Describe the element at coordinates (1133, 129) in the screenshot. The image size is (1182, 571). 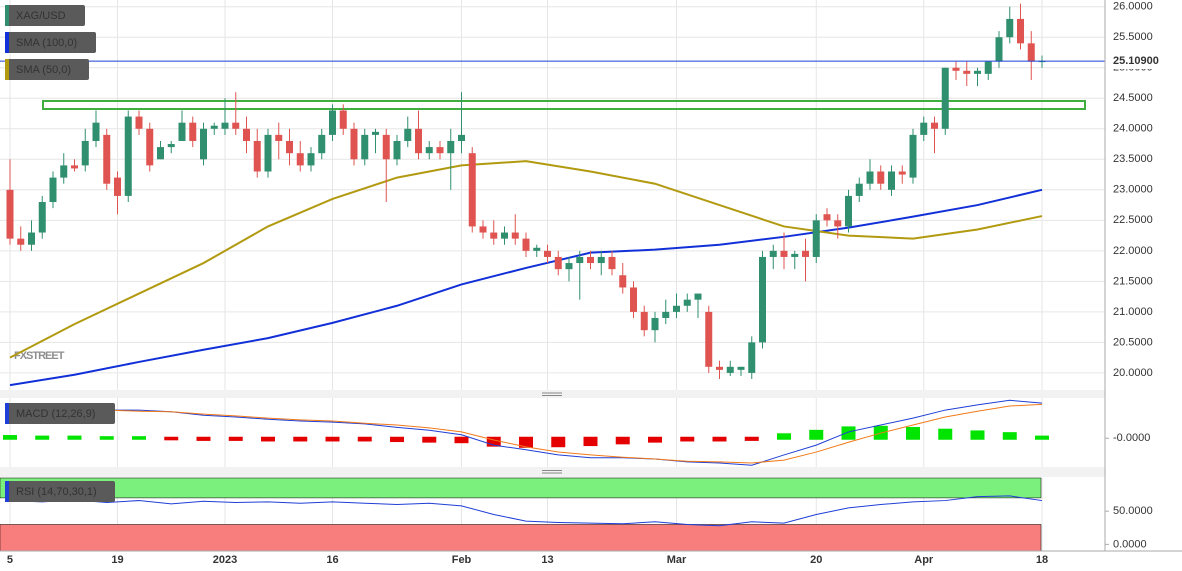
I see `y-tick-label: 24.0000` at that location.